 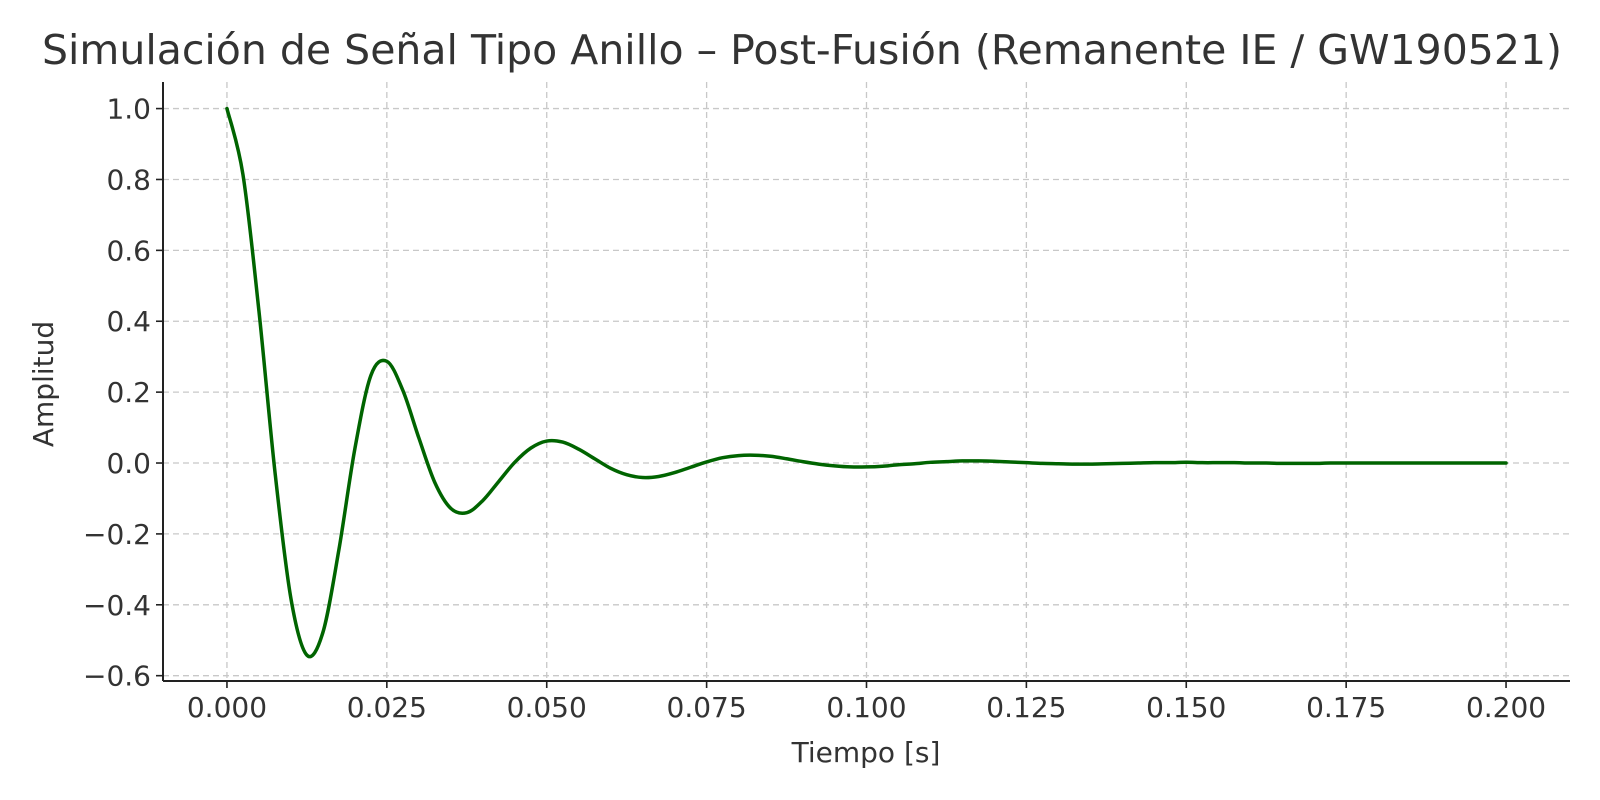 I want to click on y-tick-label: −0.2, so click(x=117, y=534).